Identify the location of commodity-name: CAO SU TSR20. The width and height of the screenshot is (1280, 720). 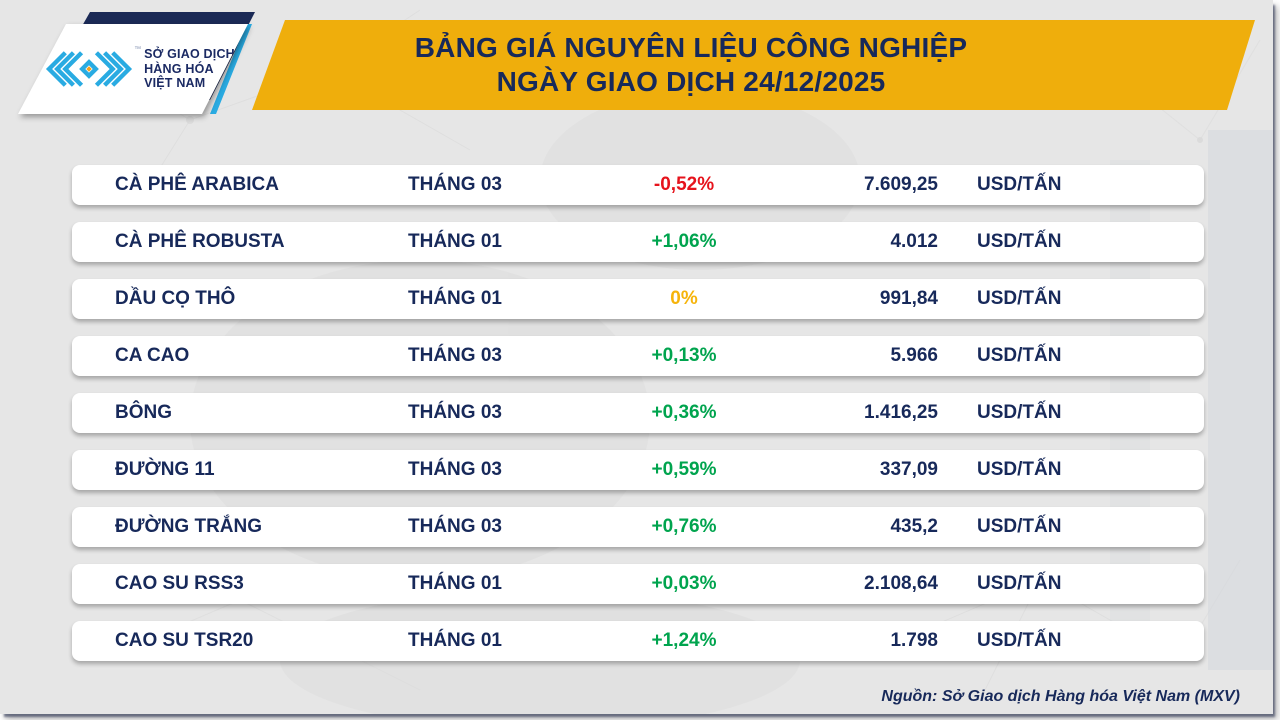
(184, 640).